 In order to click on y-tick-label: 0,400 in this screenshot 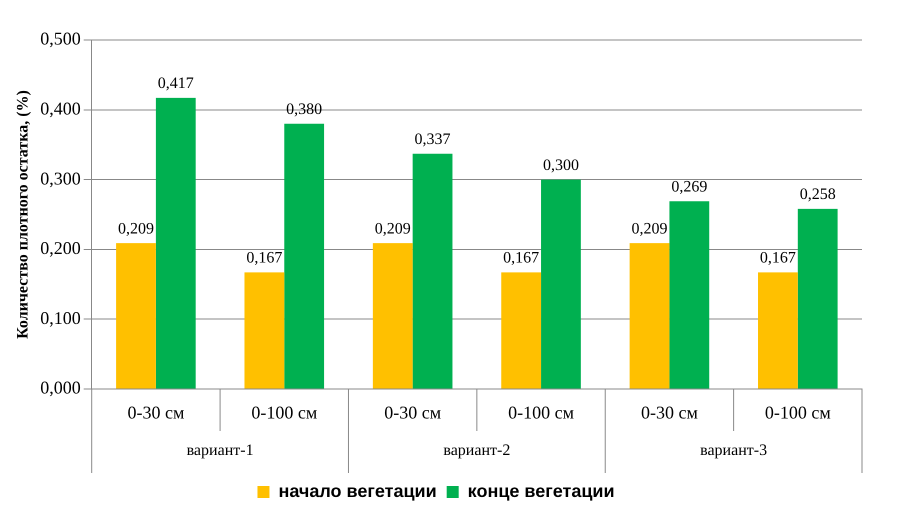, I will do `click(60, 108)`.